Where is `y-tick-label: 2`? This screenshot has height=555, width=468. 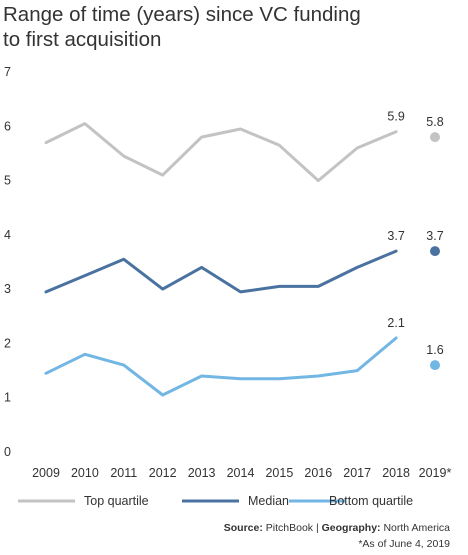 y-tick-label: 2 is located at coordinates (7, 343).